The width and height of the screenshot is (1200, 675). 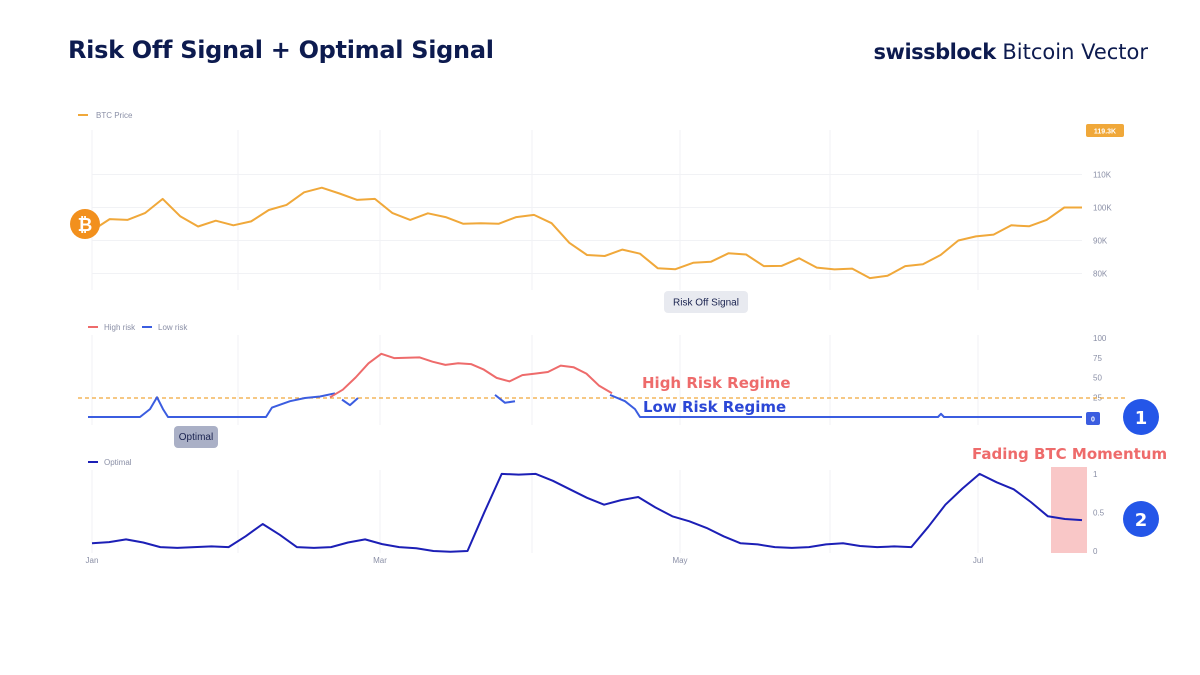 I want to click on marker-1-circle, so click(x=1141, y=417).